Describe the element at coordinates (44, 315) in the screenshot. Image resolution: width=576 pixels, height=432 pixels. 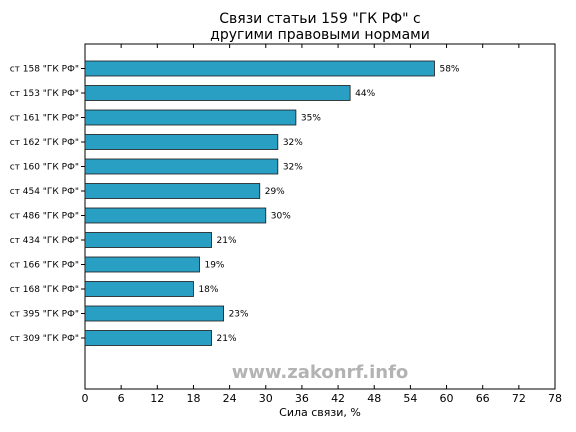
I see `category-label: ст 395 "ГК РФ"` at that location.